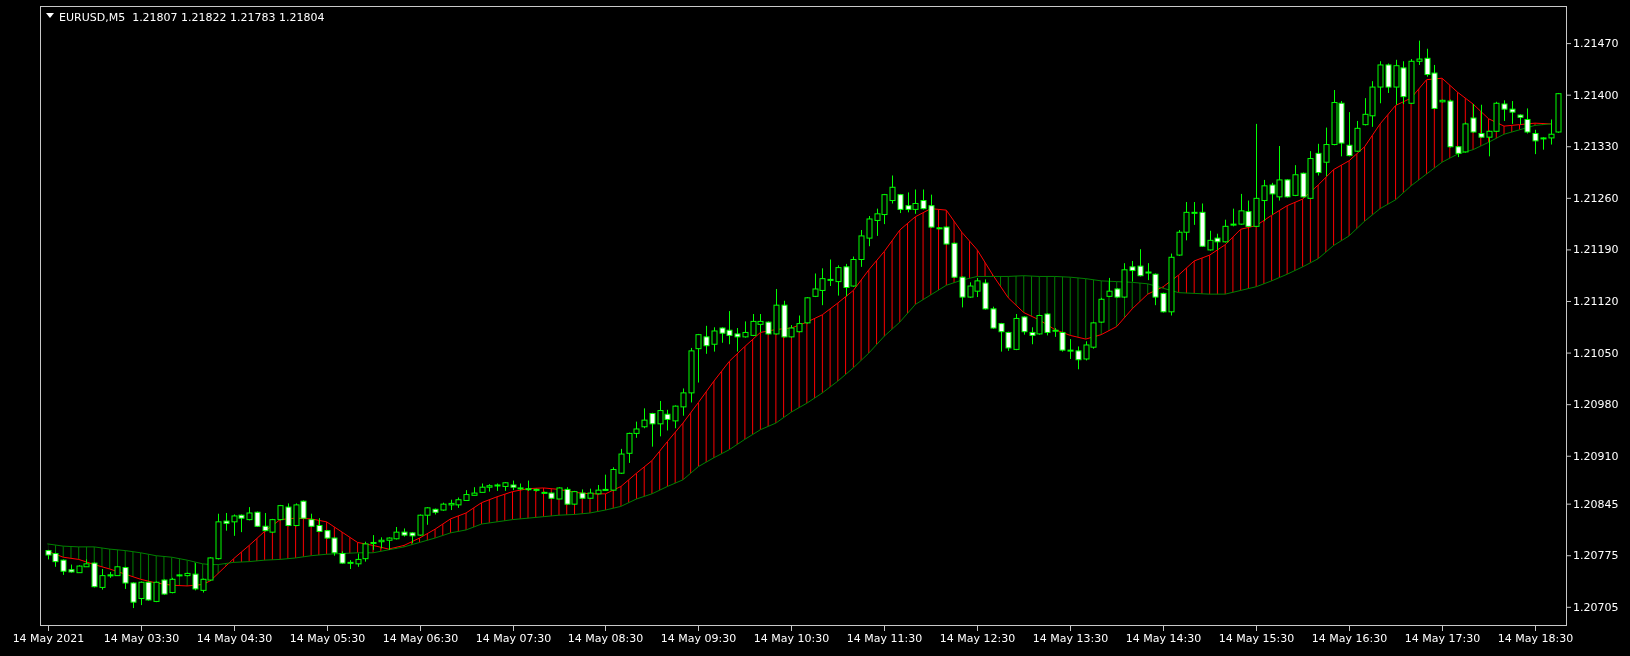  Describe the element at coordinates (192, 17) in the screenshot. I see `text: EURUSD,M5 1.21807 1.21822 1.21783 1.21804` at that location.